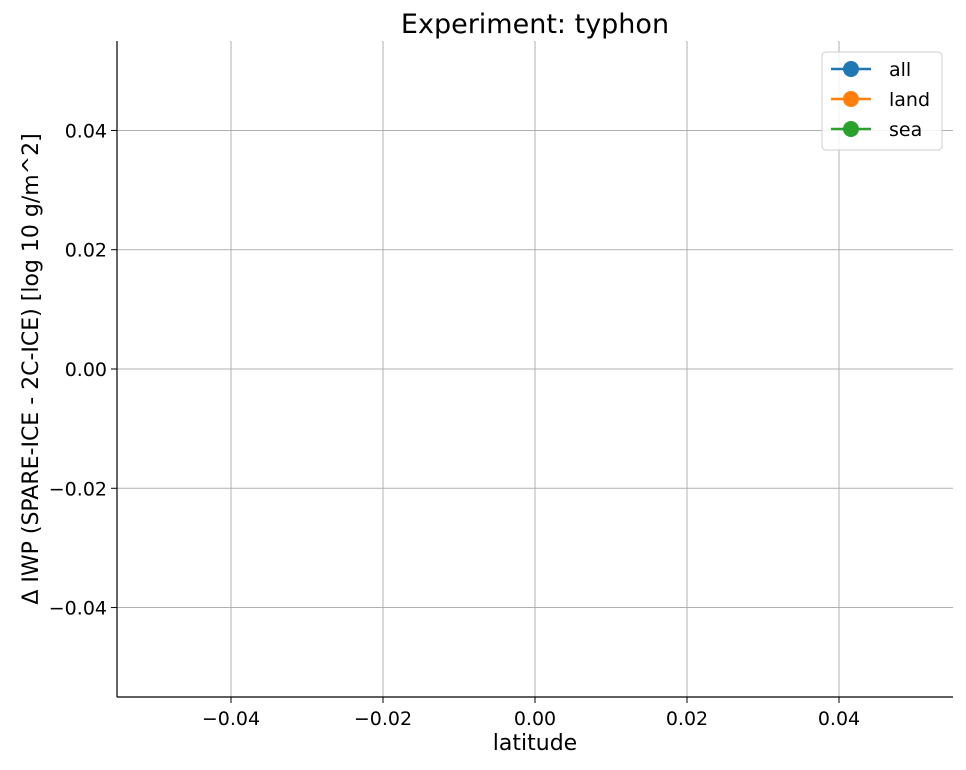 This screenshot has height=770, width=966. I want to click on y-tick-label: −0.04, so click(78, 609).